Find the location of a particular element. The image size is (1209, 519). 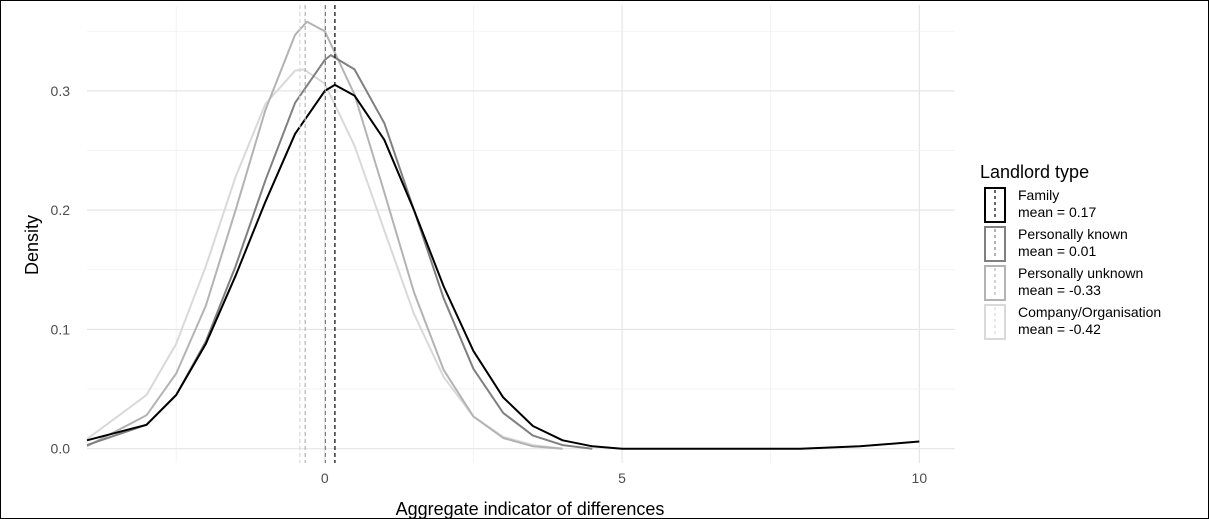

x-tick-label: 0 is located at coordinates (325, 478).